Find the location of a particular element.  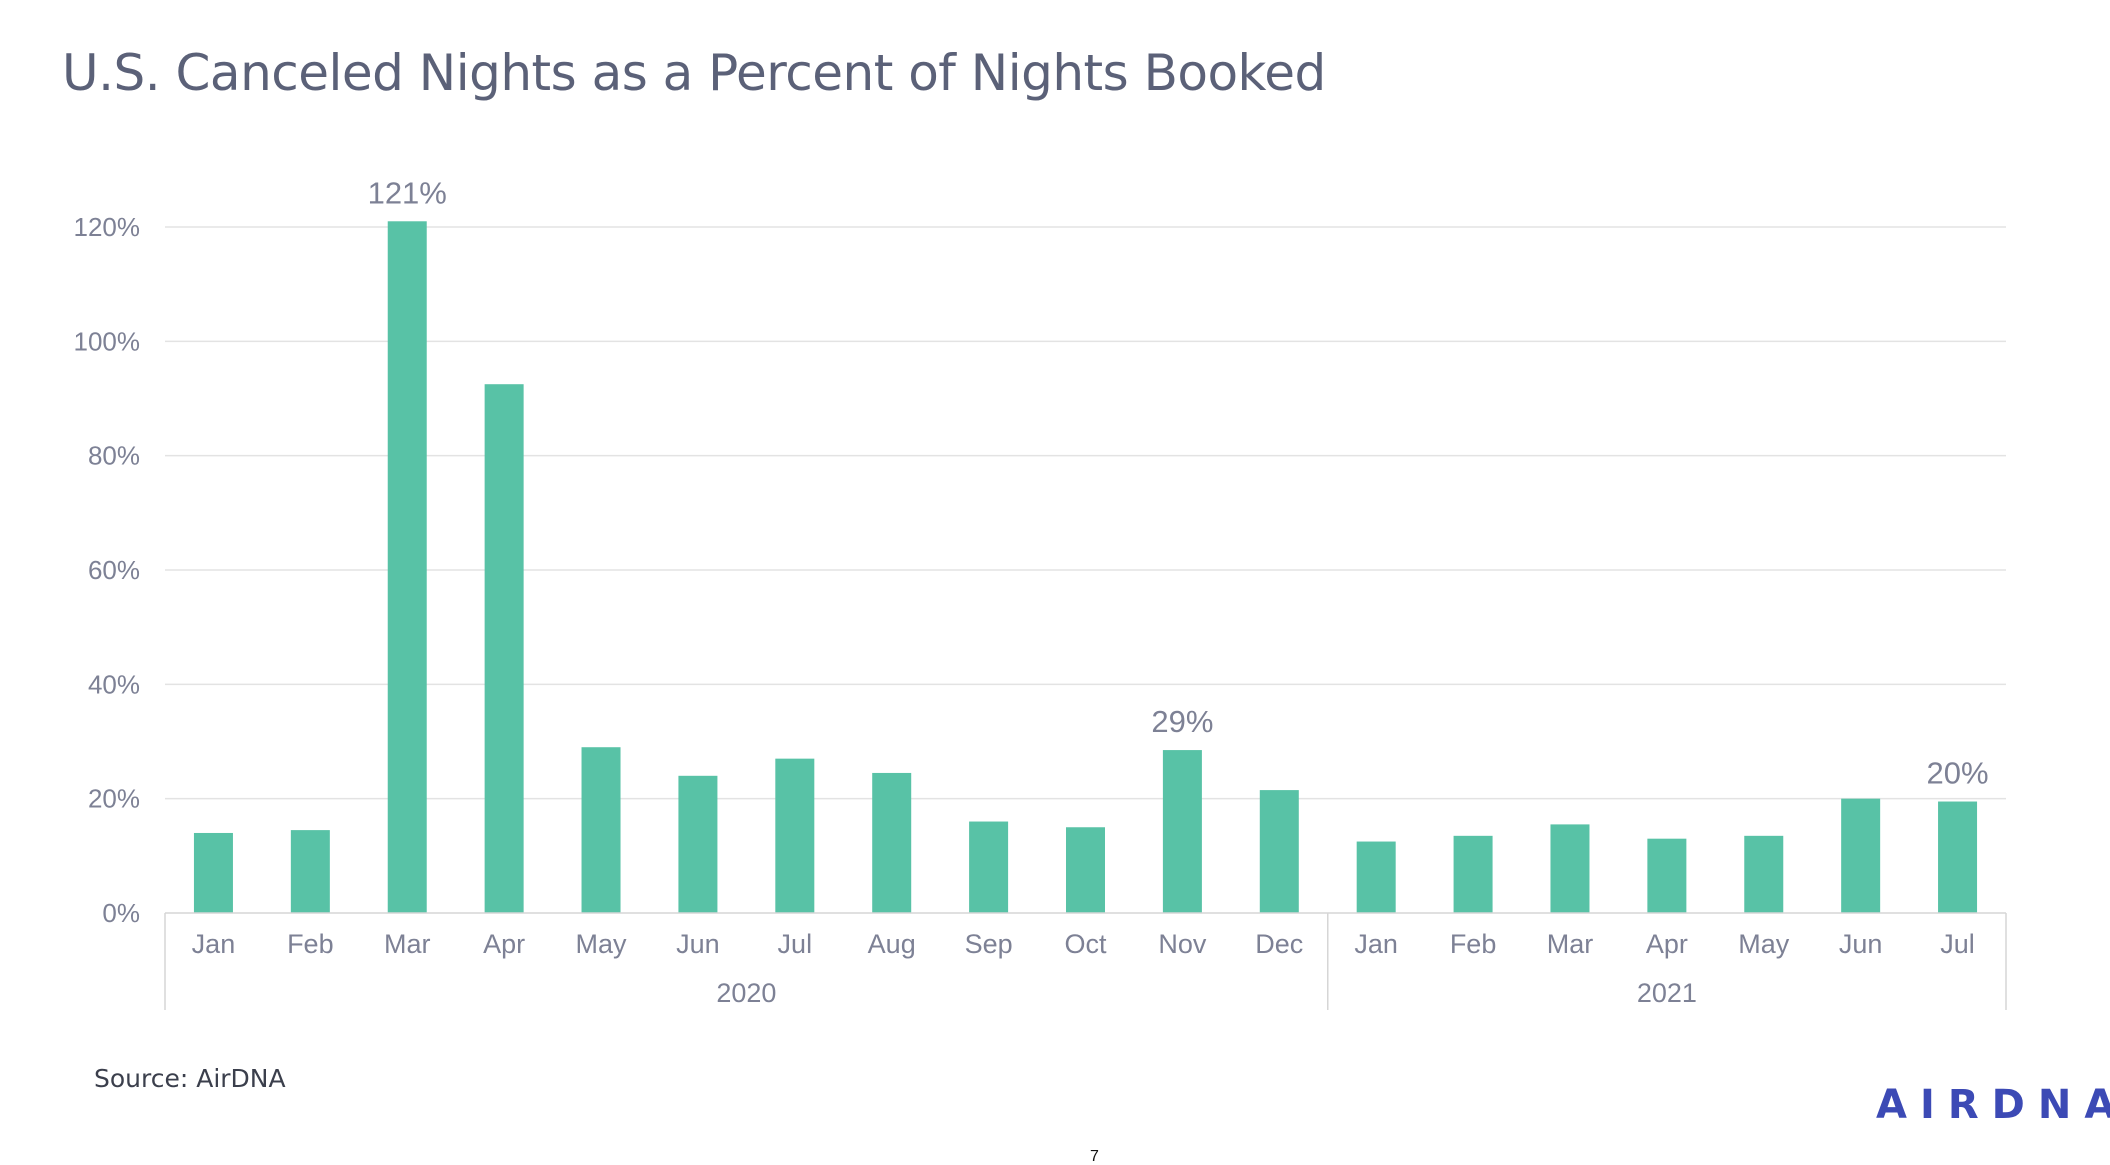

y-tick-label: 40% is located at coordinates (114, 684).